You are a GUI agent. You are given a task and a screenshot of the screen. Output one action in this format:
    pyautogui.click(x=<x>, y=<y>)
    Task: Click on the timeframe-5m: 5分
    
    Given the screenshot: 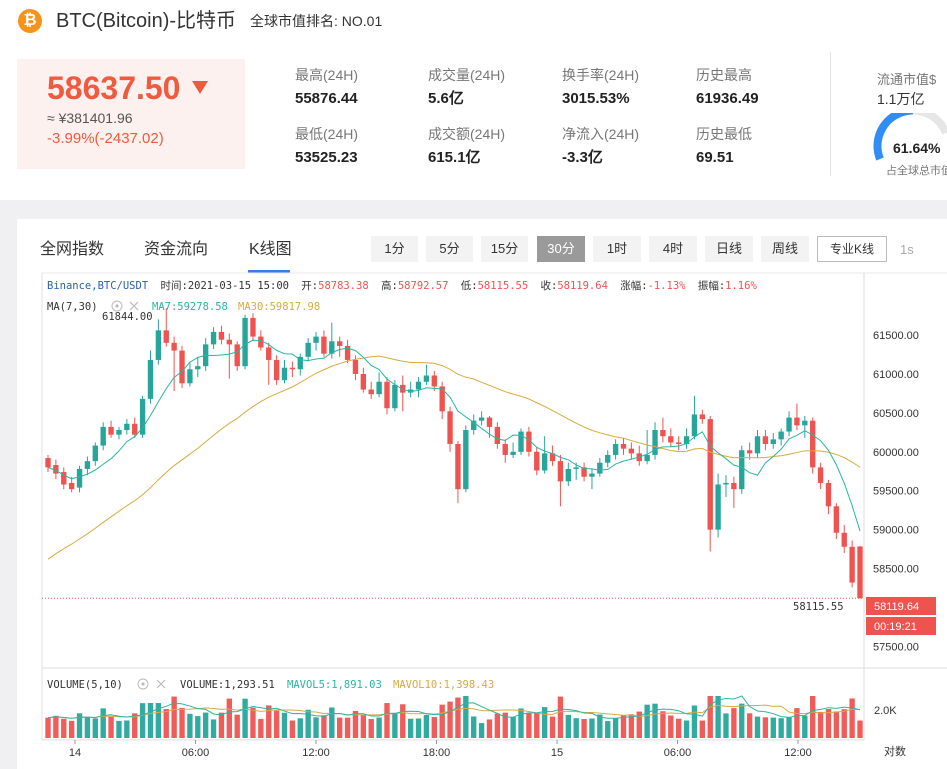 What is the action you would take?
    pyautogui.click(x=449, y=249)
    